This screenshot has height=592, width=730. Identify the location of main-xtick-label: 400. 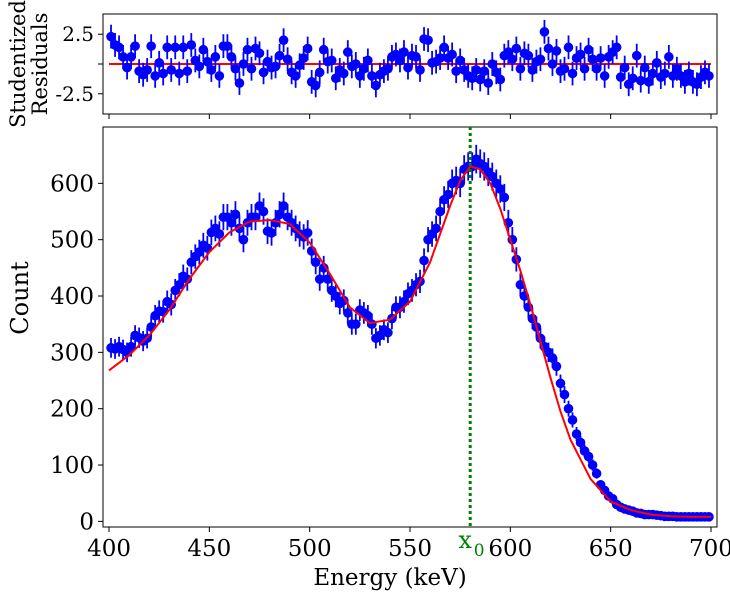
(109, 549).